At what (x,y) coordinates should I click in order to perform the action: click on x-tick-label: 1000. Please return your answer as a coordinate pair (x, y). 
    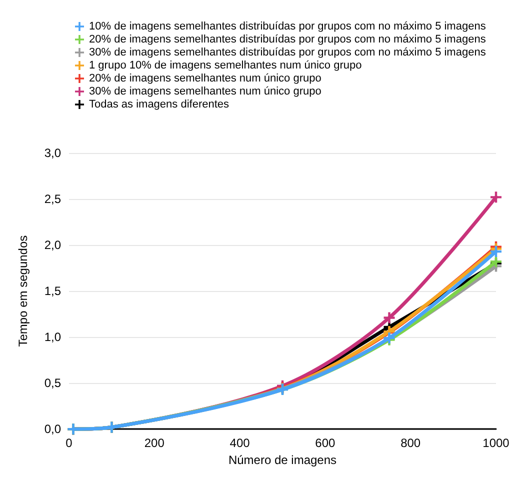
    Looking at the image, I should click on (496, 443).